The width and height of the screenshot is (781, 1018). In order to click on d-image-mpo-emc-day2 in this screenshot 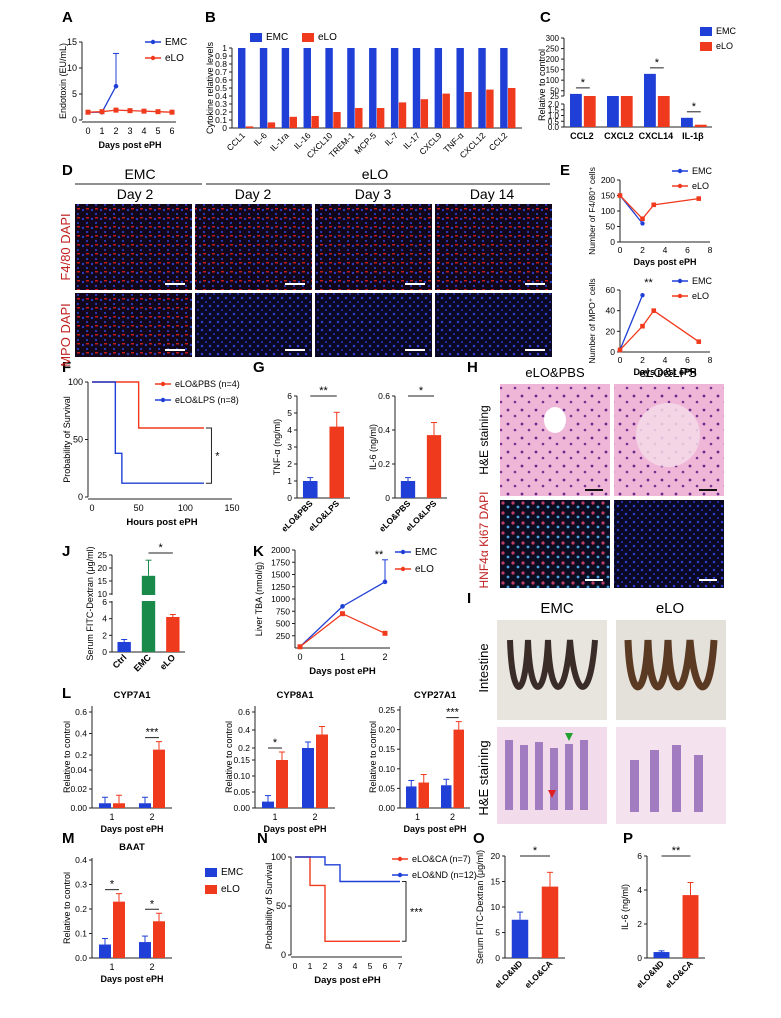, I will do `click(133, 325)`.